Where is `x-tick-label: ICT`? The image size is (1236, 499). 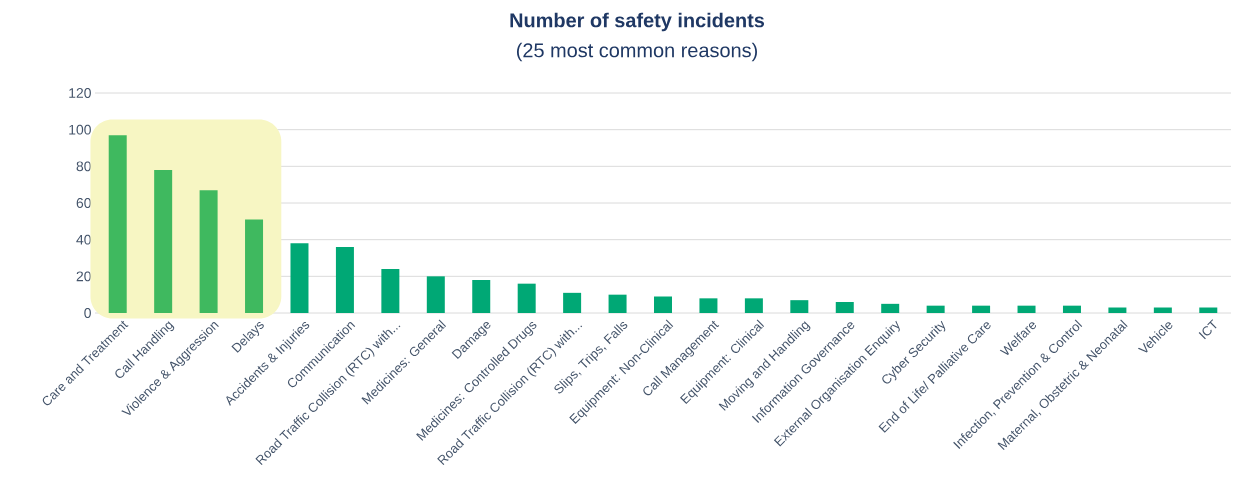
x-tick-label: ICT is located at coordinates (1207, 329).